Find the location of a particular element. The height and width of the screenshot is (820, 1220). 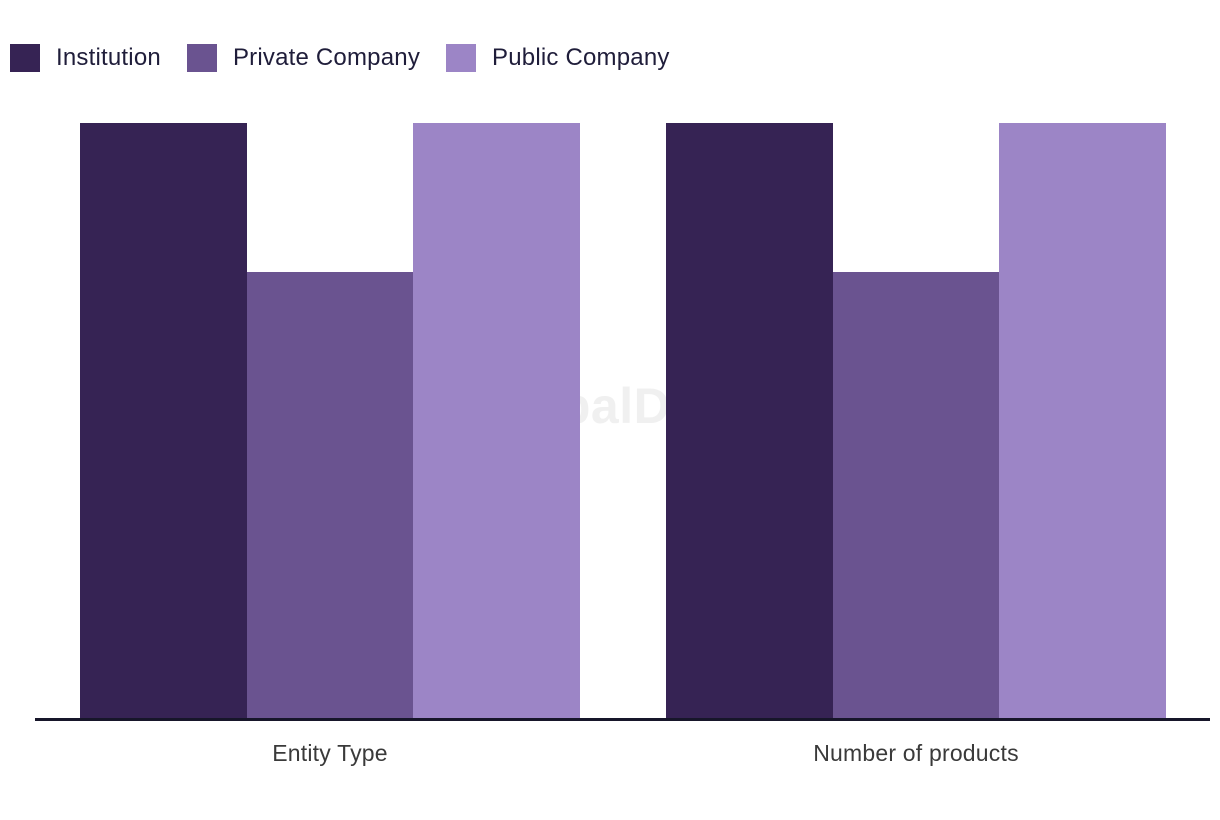

legend-item-private-company: Private Company is located at coordinates (303, 58).